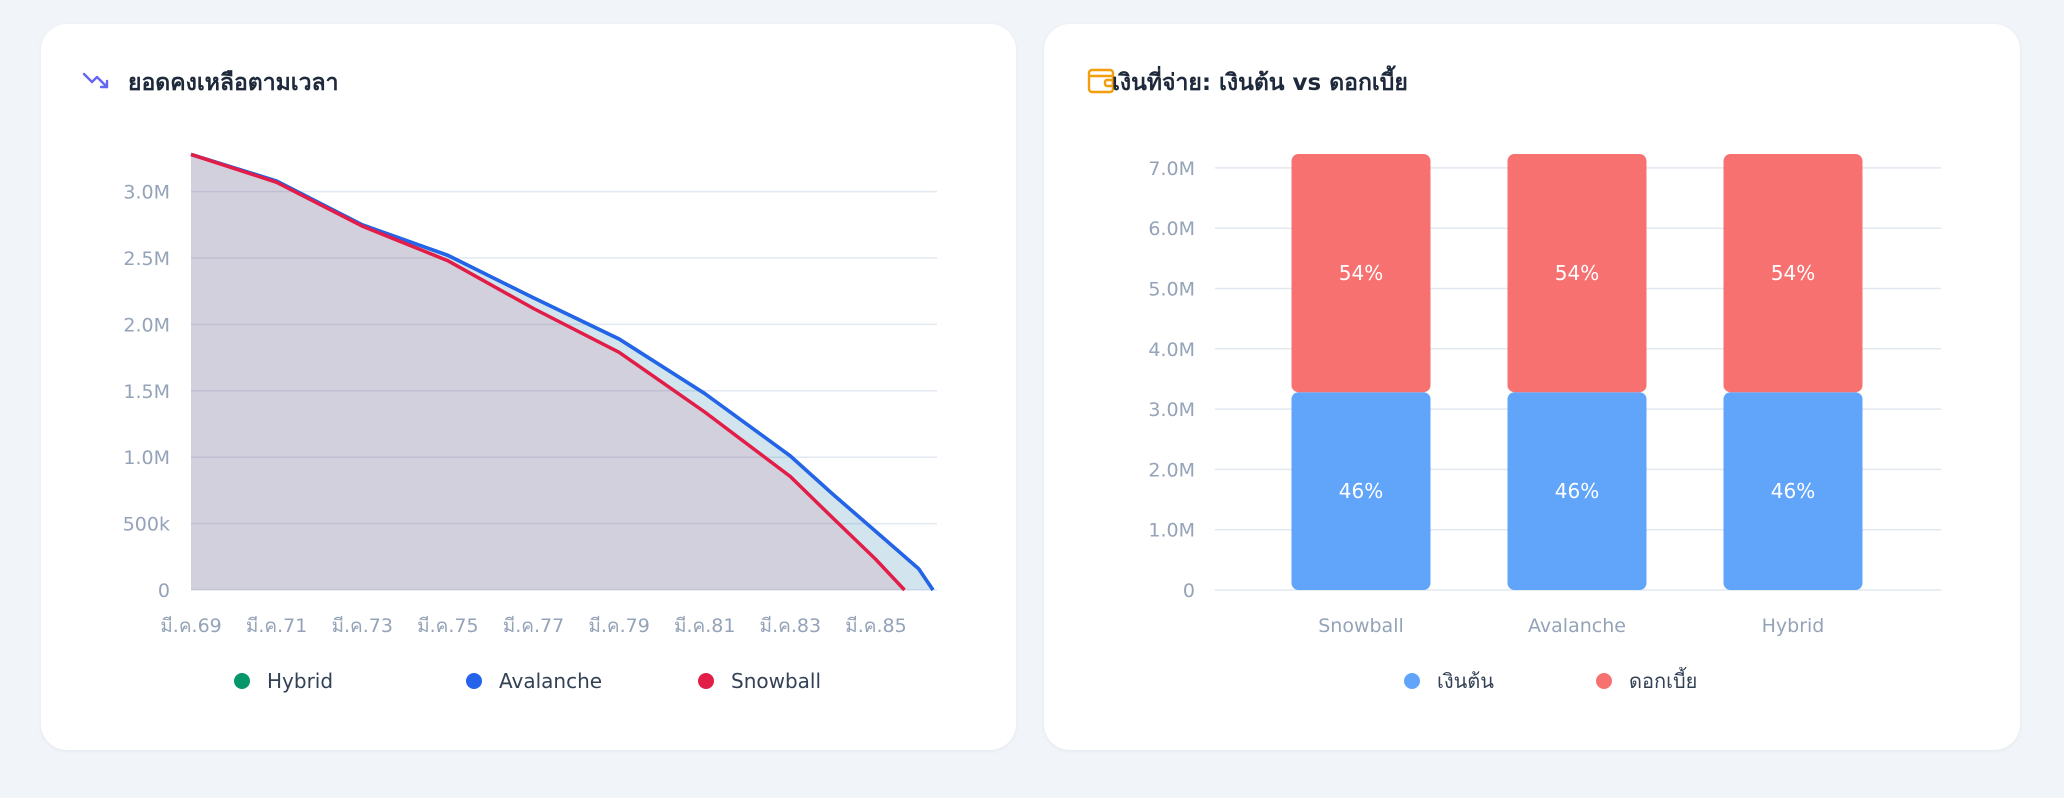  What do you see at coordinates (1171, 229) in the screenshot?
I see `y-tick-label: 6.0M` at bounding box center [1171, 229].